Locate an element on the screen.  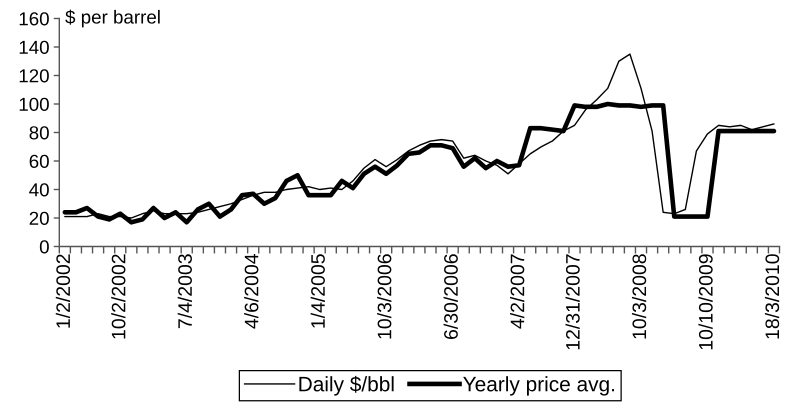
y-tick-label: 160 is located at coordinates (34, 19).